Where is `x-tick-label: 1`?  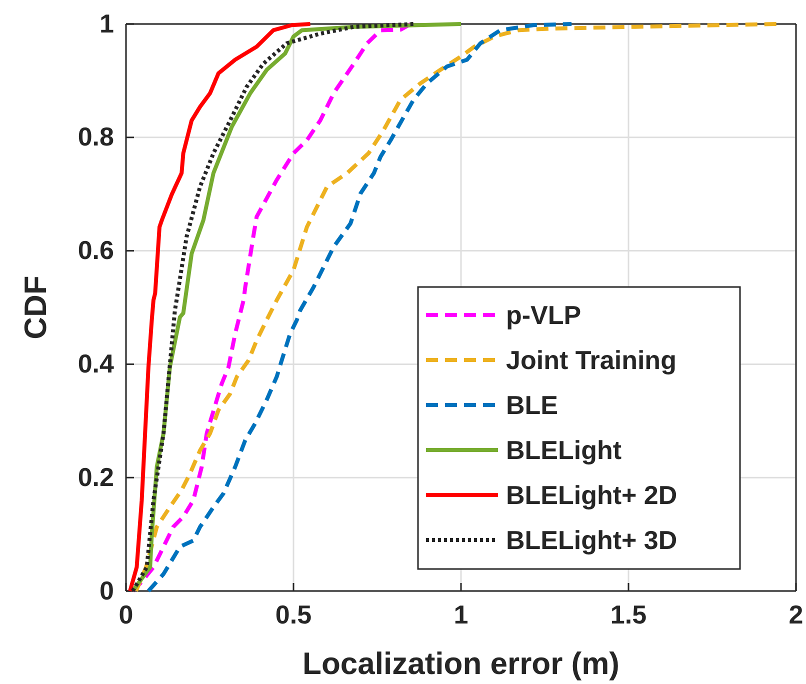 x-tick-label: 1 is located at coordinates (461, 614).